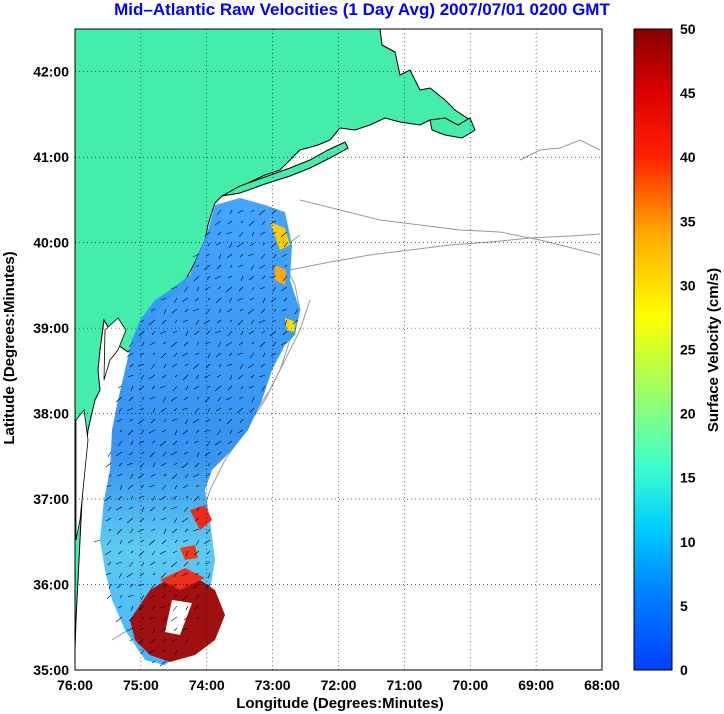 The height and width of the screenshot is (714, 724). What do you see at coordinates (51, 670) in the screenshot?
I see `y-tick-label: 35:00` at bounding box center [51, 670].